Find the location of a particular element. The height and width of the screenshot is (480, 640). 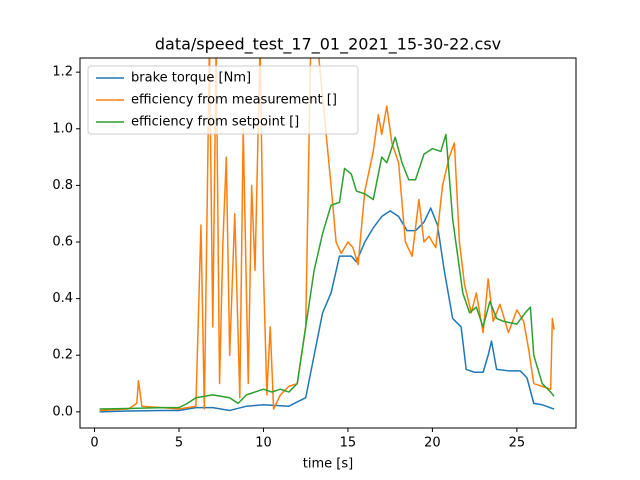

x-tick-label: 15 is located at coordinates (348, 443).